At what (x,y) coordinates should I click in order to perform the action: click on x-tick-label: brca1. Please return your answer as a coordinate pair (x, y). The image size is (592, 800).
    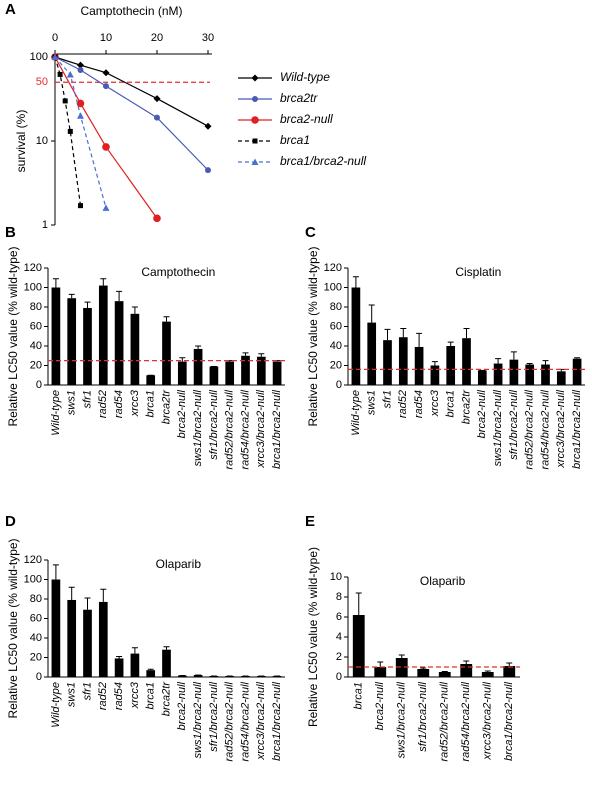
    Looking at the image, I should click on (151, 404).